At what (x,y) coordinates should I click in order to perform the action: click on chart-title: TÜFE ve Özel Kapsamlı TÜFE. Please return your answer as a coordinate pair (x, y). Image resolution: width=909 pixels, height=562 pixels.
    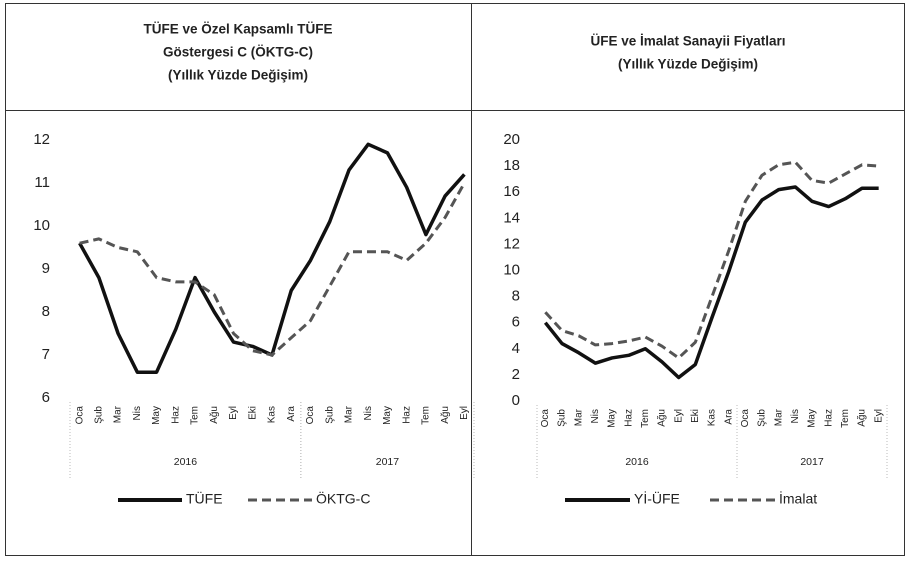
    Looking at the image, I should click on (237, 29).